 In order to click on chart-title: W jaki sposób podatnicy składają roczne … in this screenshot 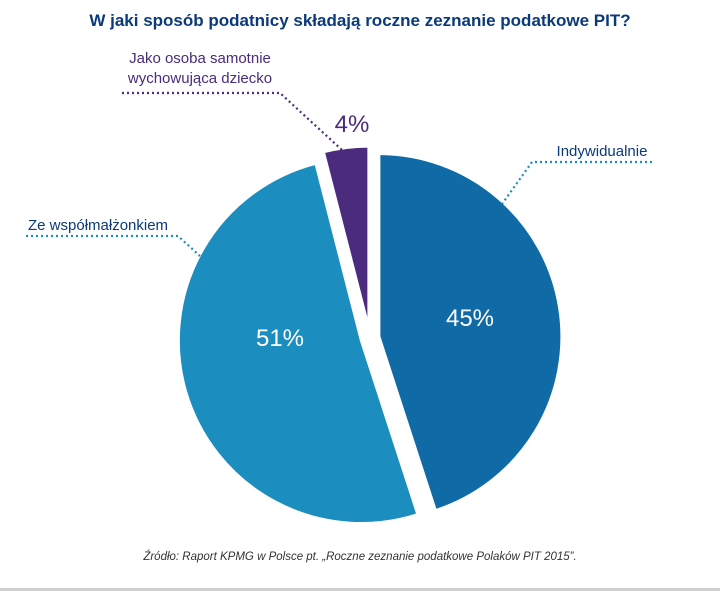, I will do `click(359, 20)`.